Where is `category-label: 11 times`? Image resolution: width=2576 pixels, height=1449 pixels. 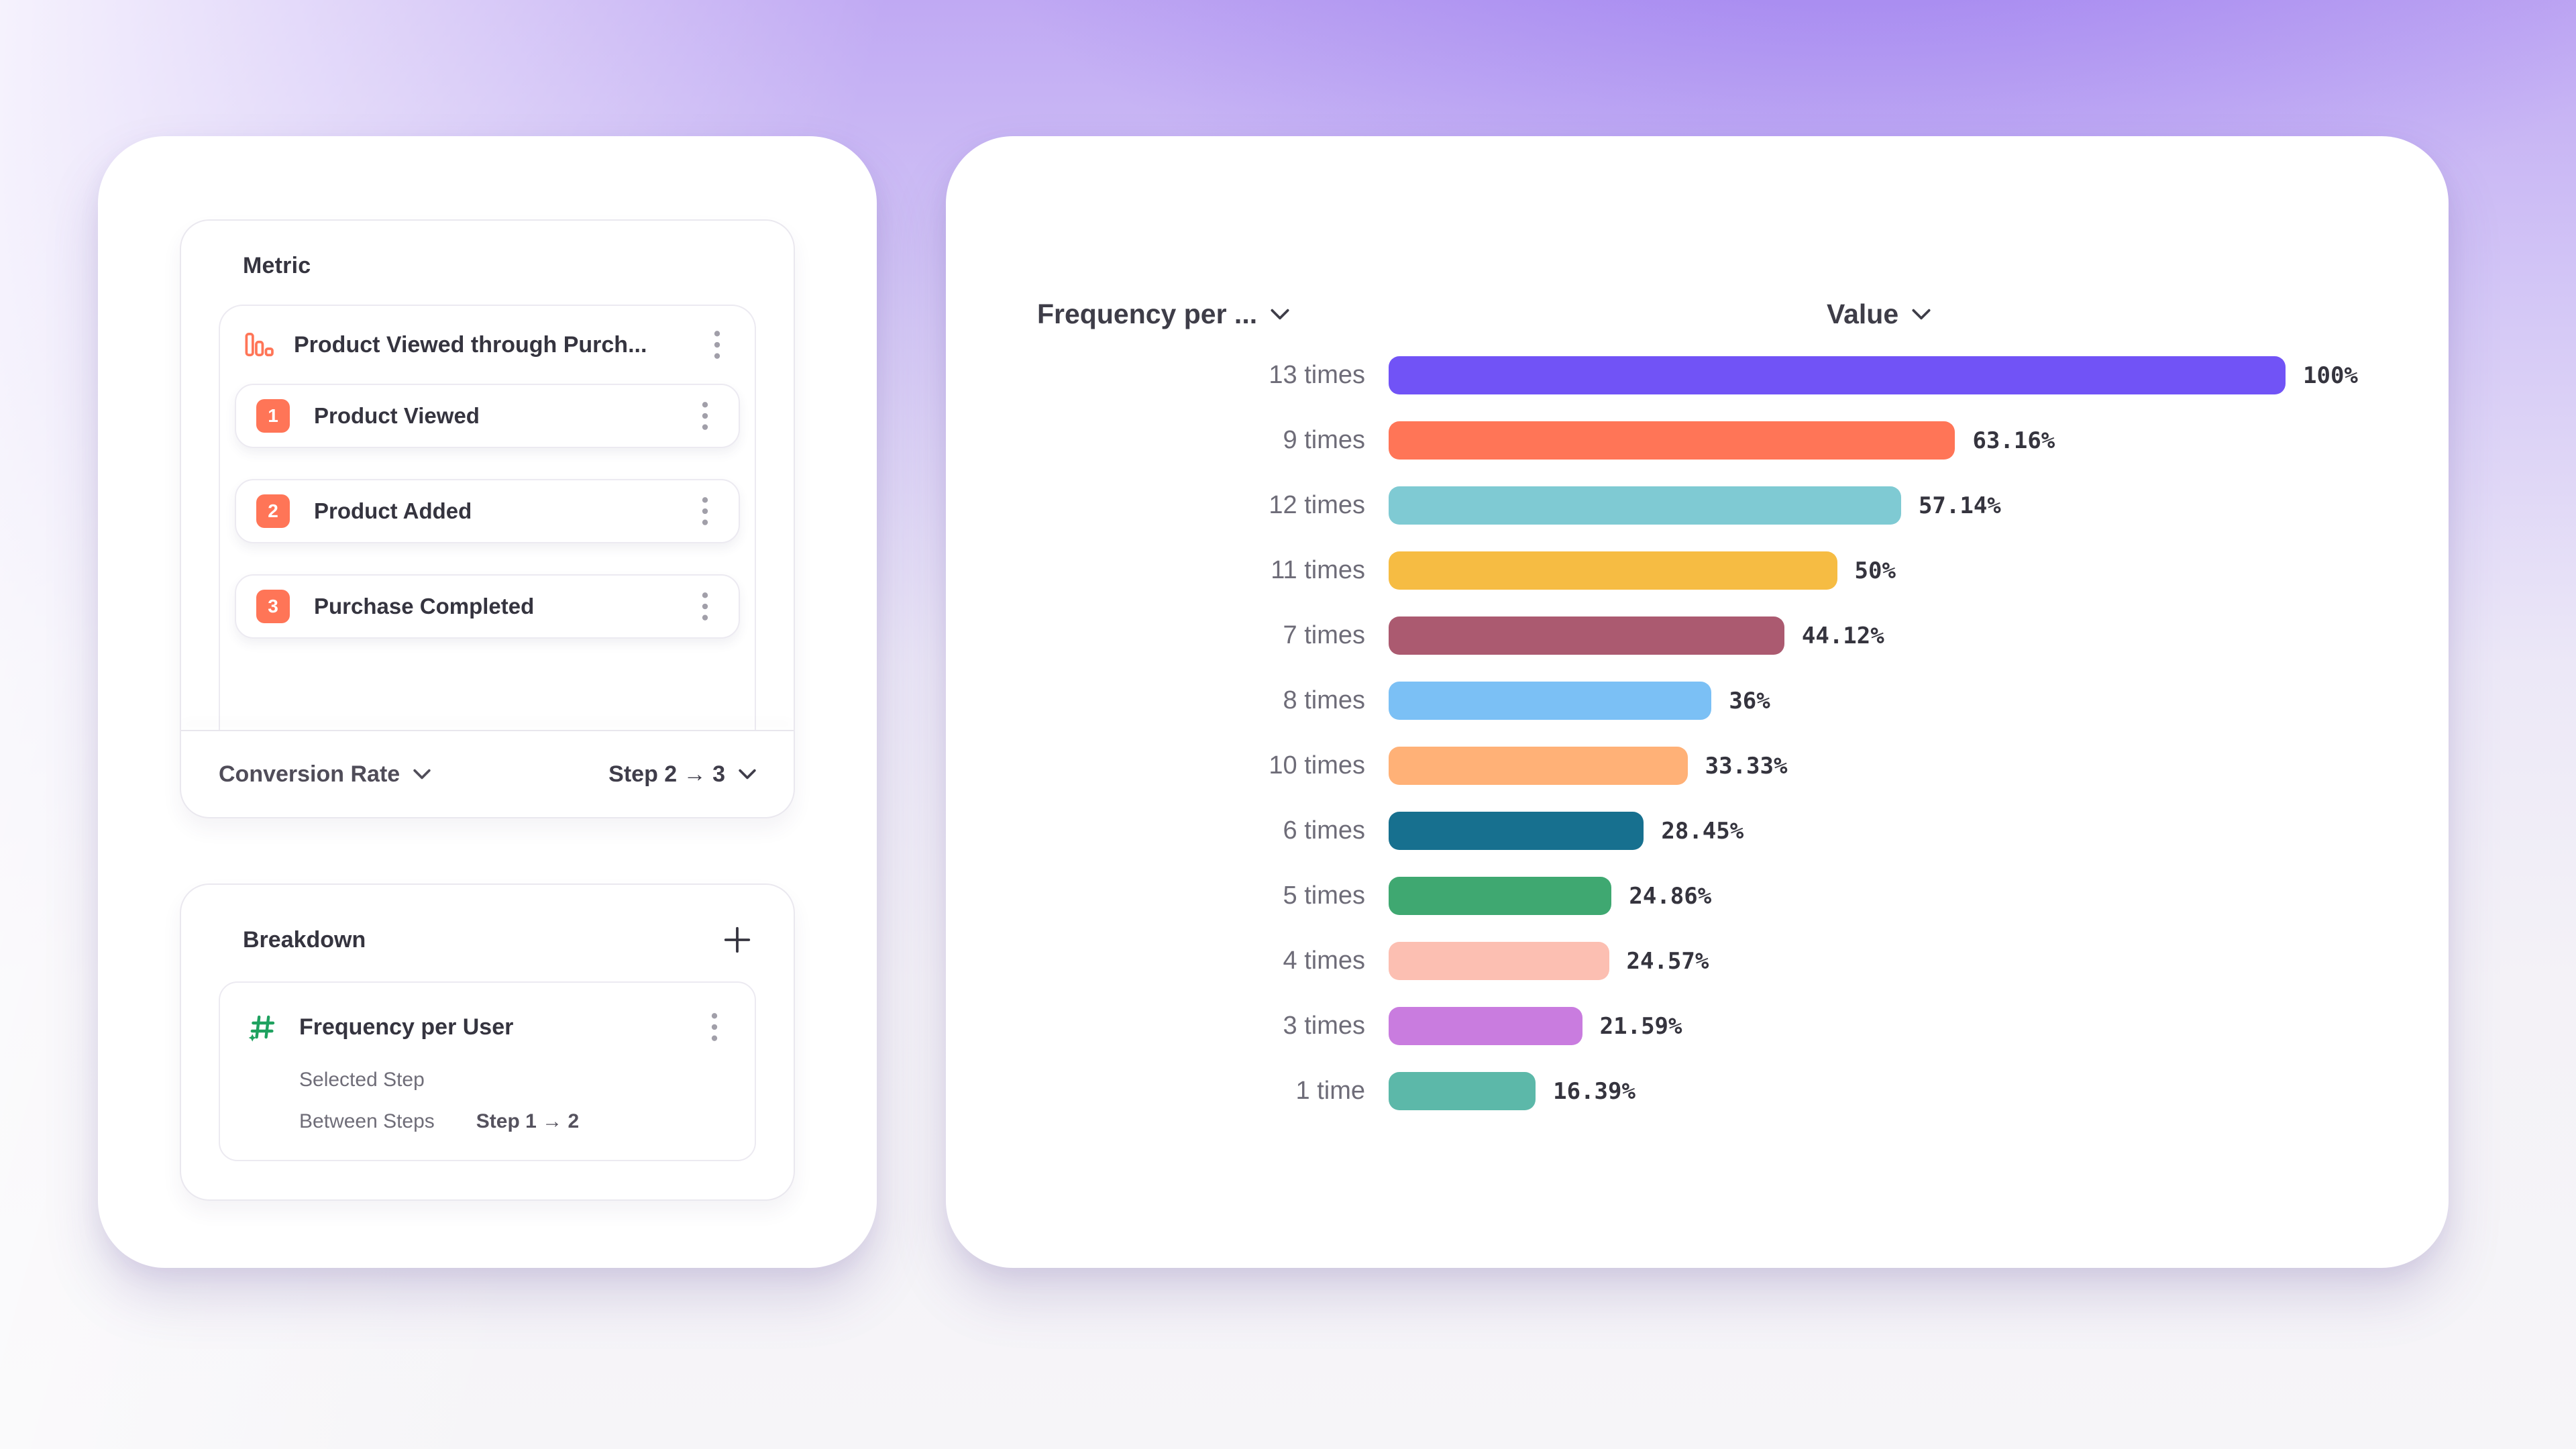 category-label: 11 times is located at coordinates (1318, 570).